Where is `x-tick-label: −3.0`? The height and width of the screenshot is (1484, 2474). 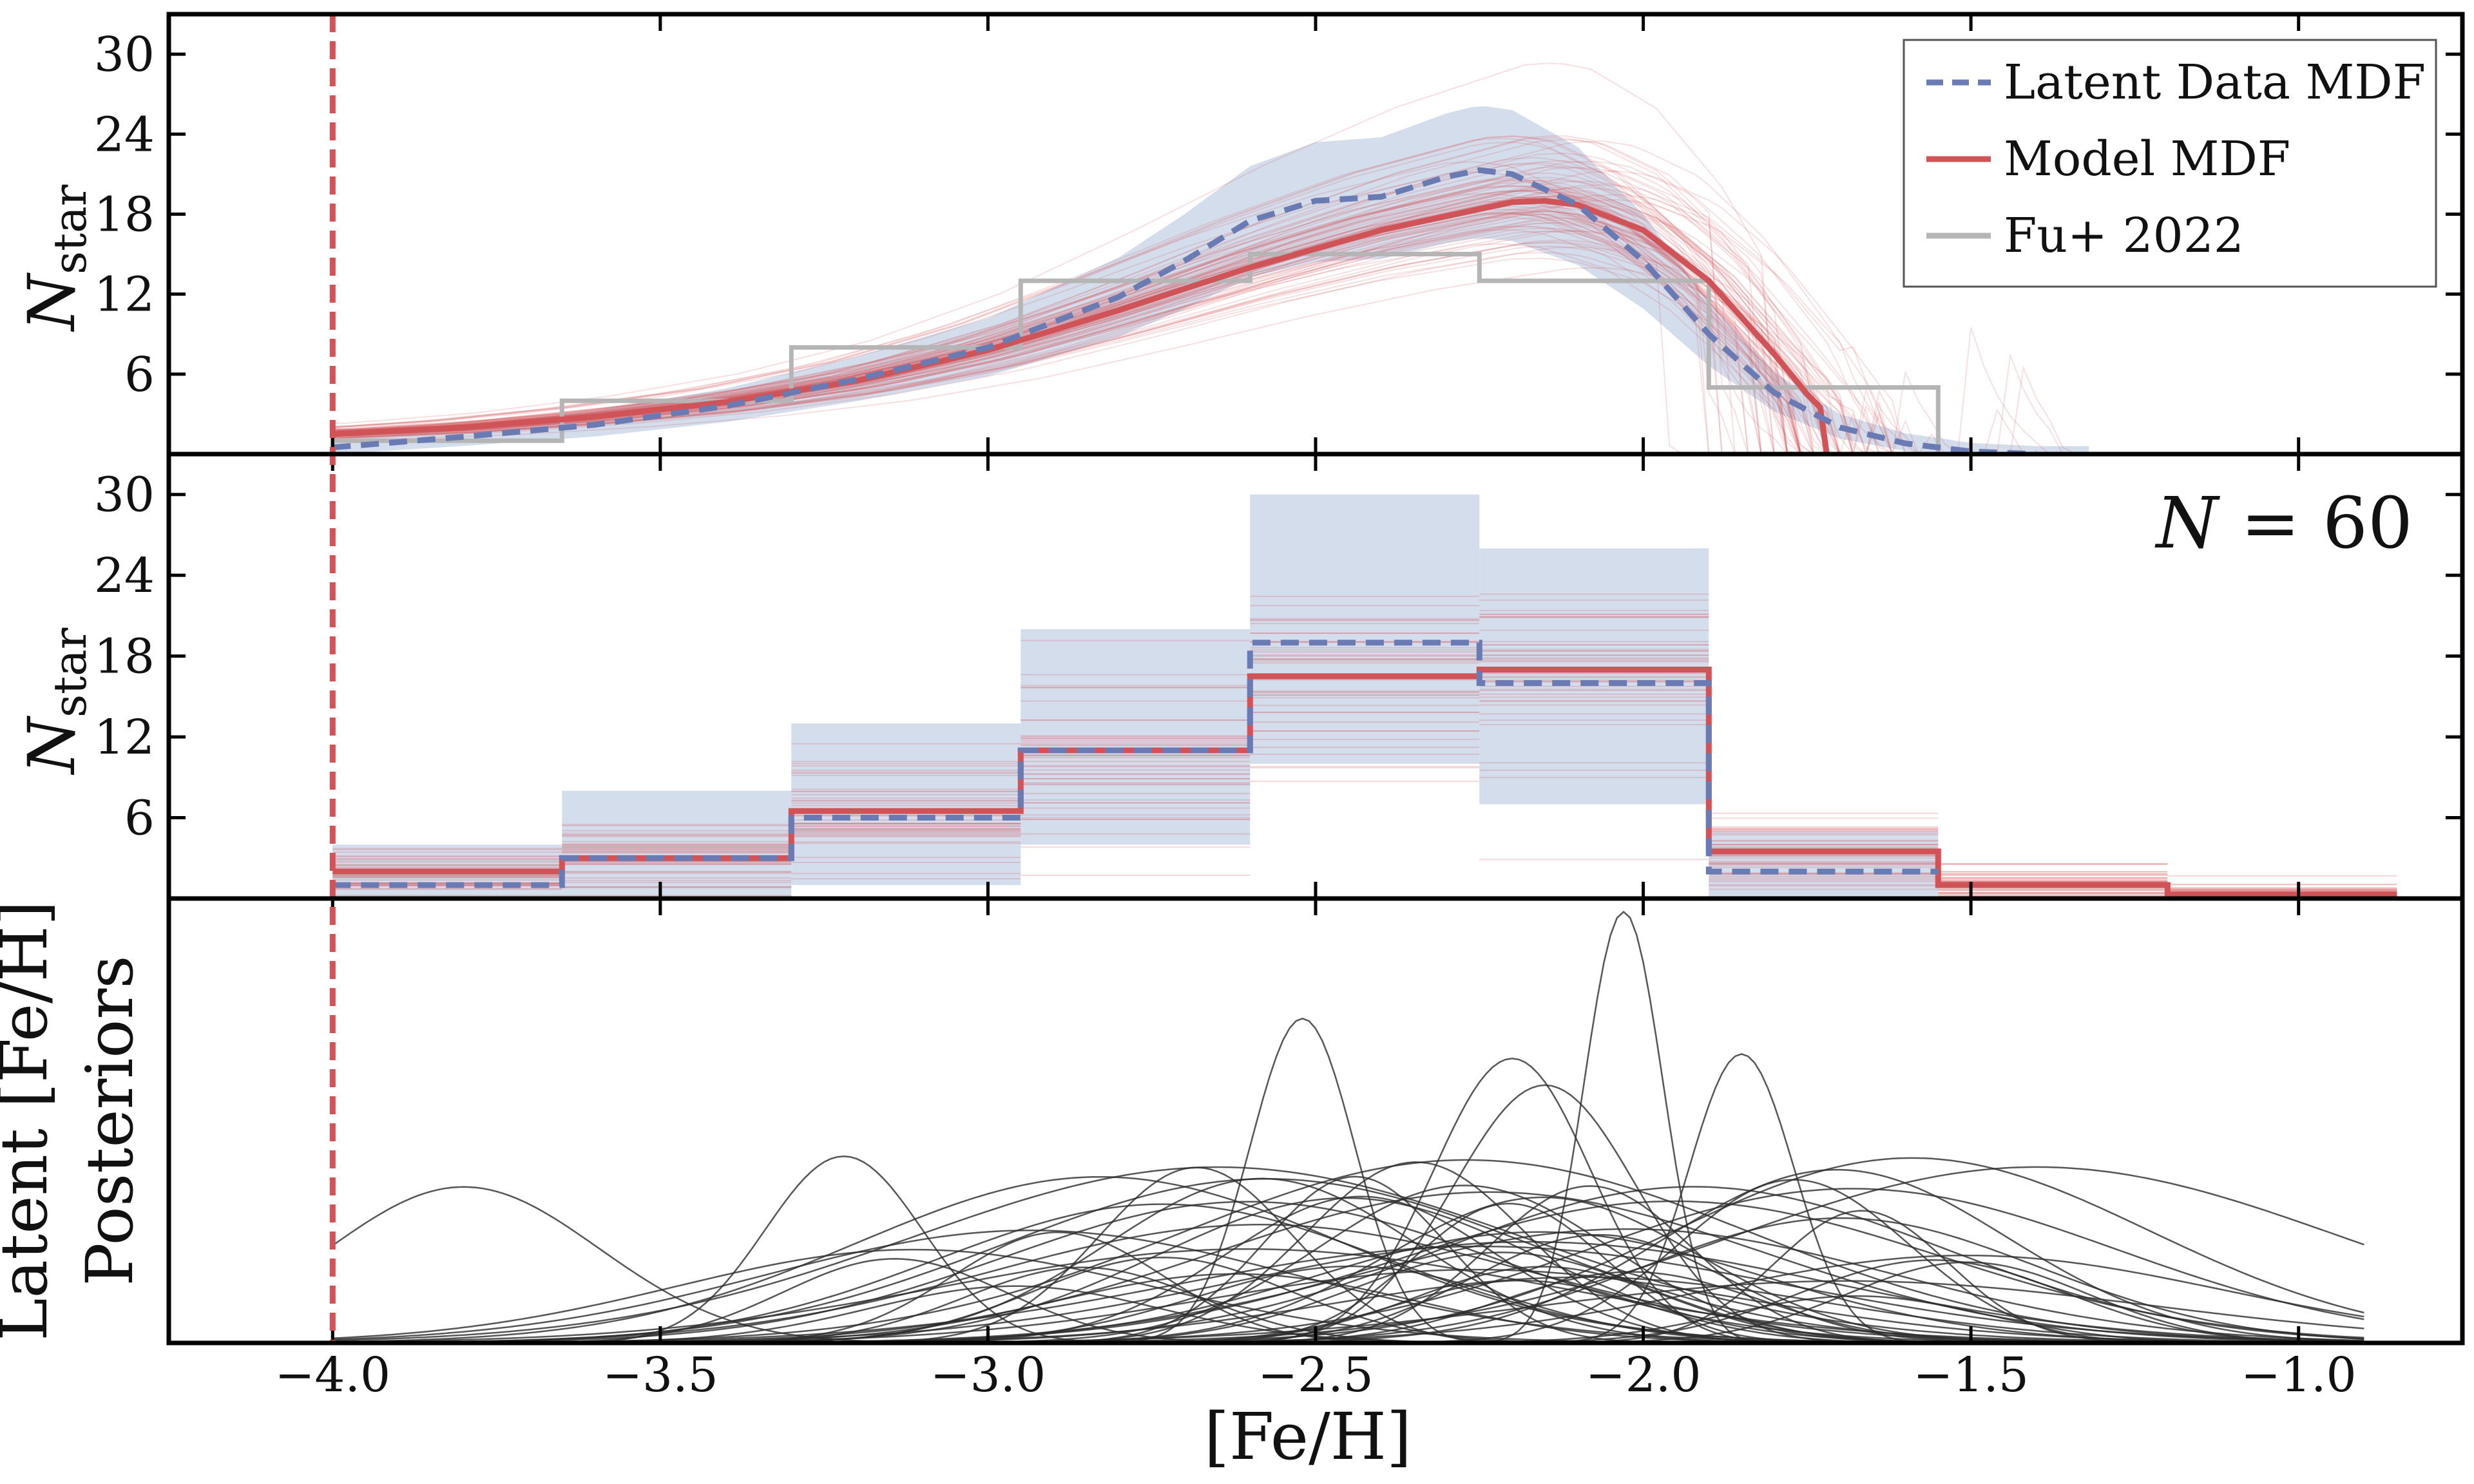
x-tick-label: −3.0 is located at coordinates (988, 1375).